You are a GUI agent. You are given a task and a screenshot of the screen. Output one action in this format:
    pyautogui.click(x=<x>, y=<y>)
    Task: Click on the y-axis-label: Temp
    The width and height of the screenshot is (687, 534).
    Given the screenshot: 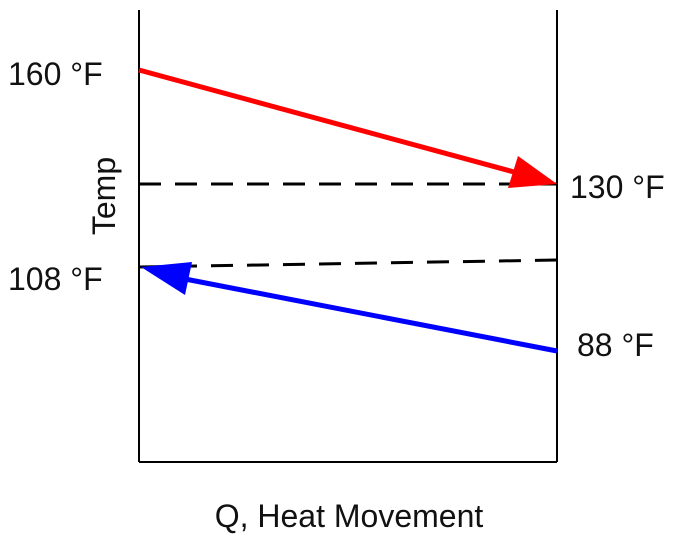 What is the action you would take?
    pyautogui.click(x=104, y=196)
    